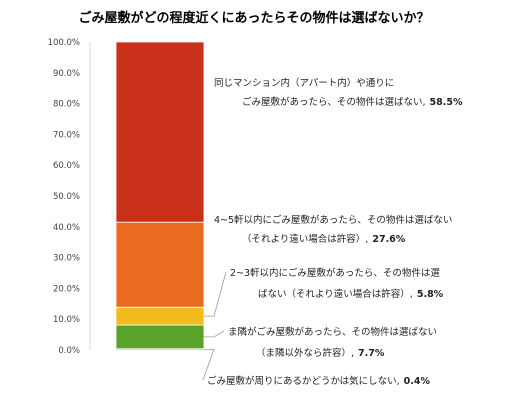 The width and height of the screenshot is (508, 400). I want to click on bar-segments, so click(160, 196).